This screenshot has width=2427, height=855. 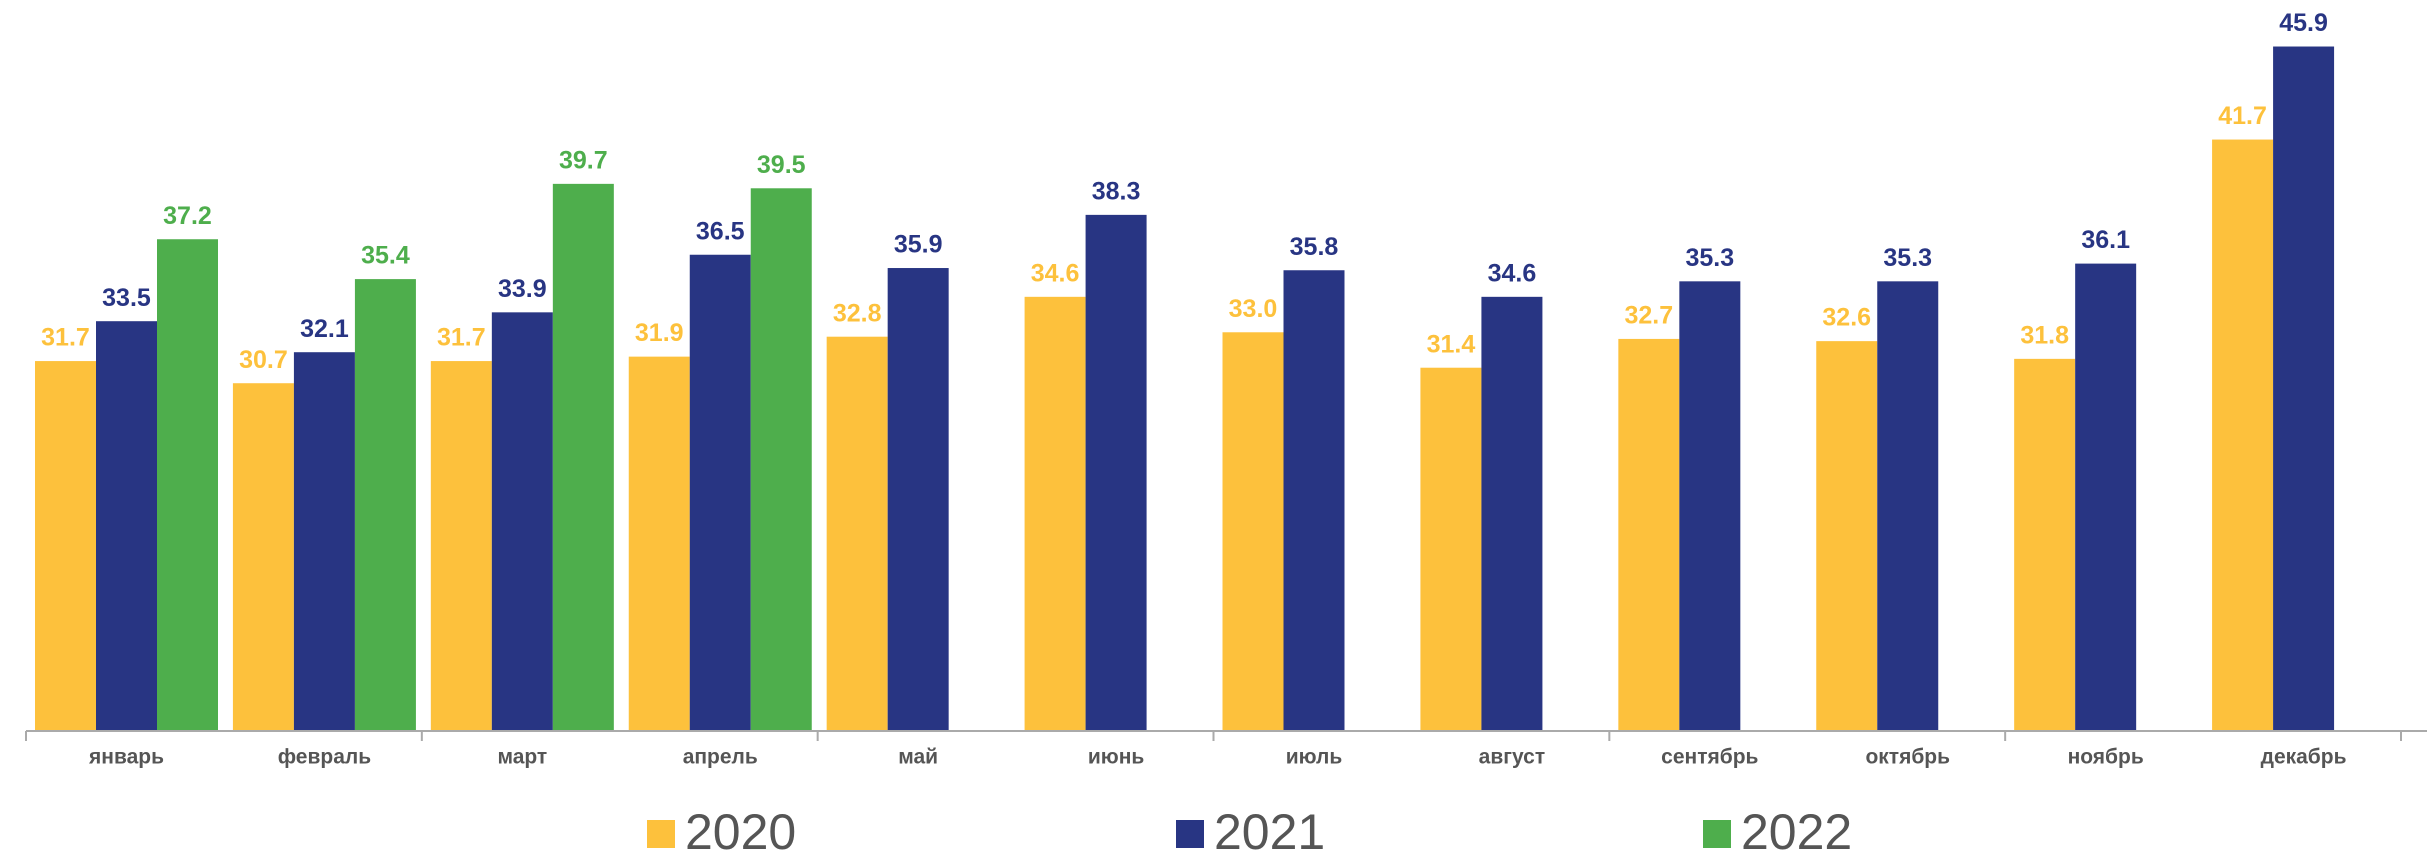 I want to click on value-label: 41.7, so click(x=2242, y=116).